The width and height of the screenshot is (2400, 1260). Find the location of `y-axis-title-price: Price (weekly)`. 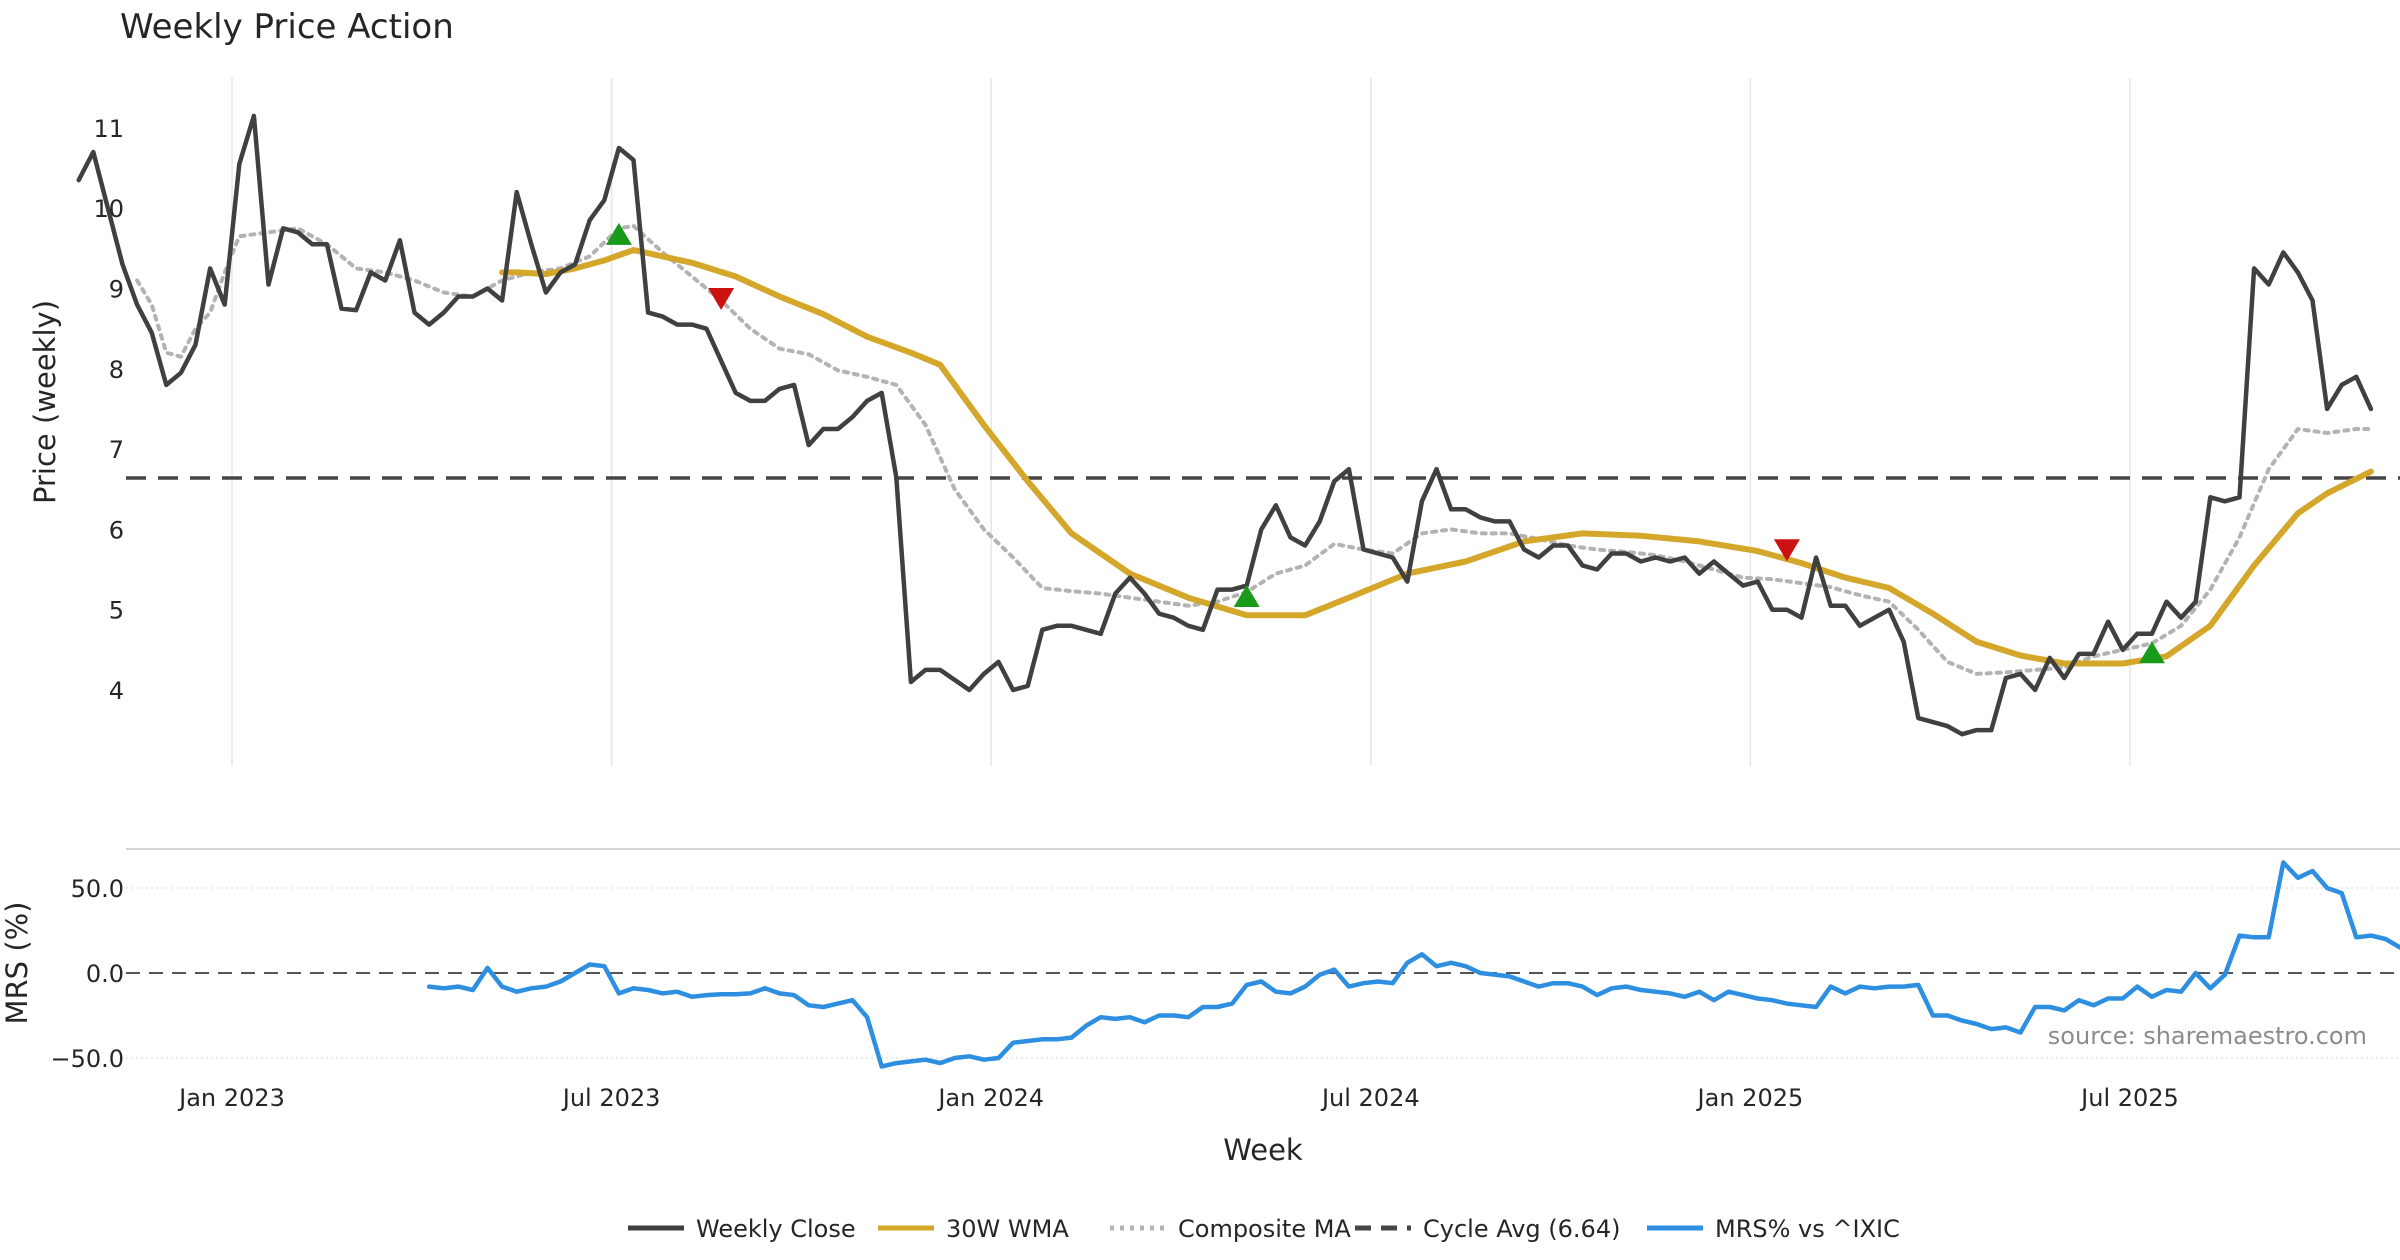

y-axis-title-price: Price (weekly) is located at coordinates (45, 402).